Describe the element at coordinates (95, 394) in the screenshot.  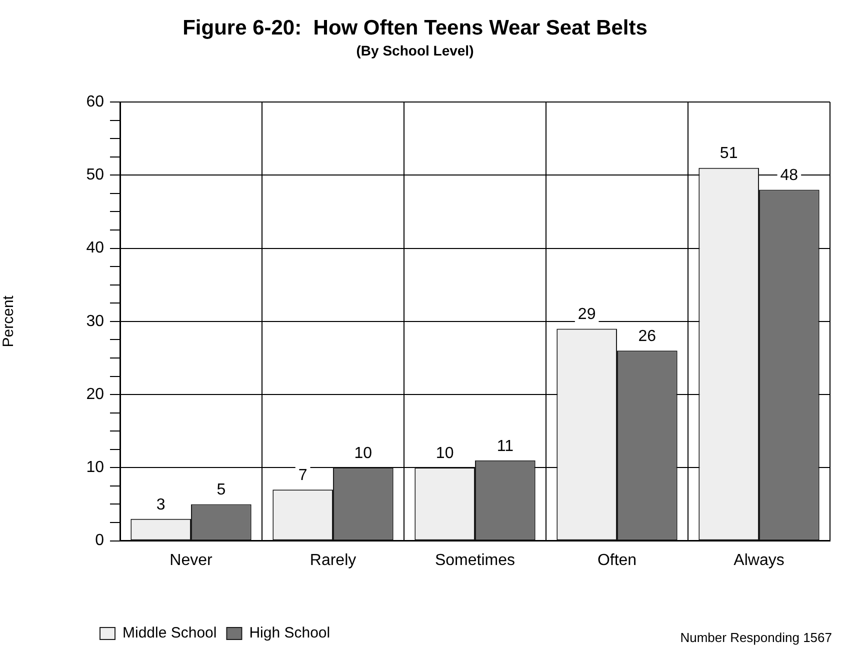
I see `y-tick-label: 20` at that location.